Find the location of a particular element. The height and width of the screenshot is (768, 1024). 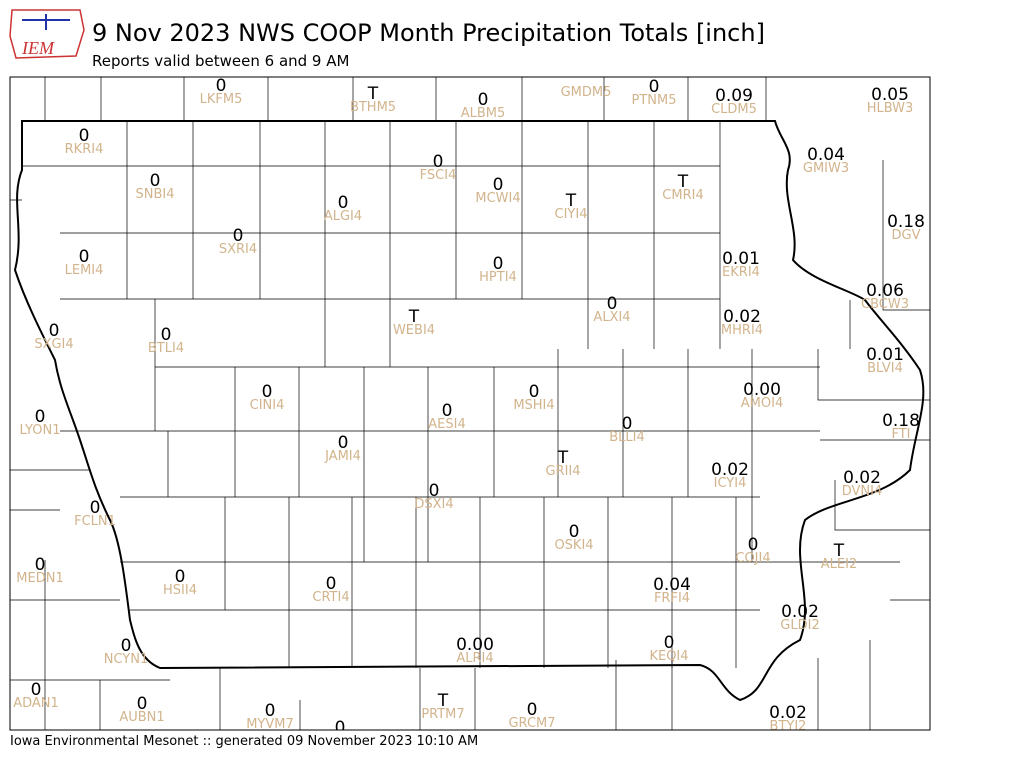

logo-text: IEM is located at coordinates (38, 48).